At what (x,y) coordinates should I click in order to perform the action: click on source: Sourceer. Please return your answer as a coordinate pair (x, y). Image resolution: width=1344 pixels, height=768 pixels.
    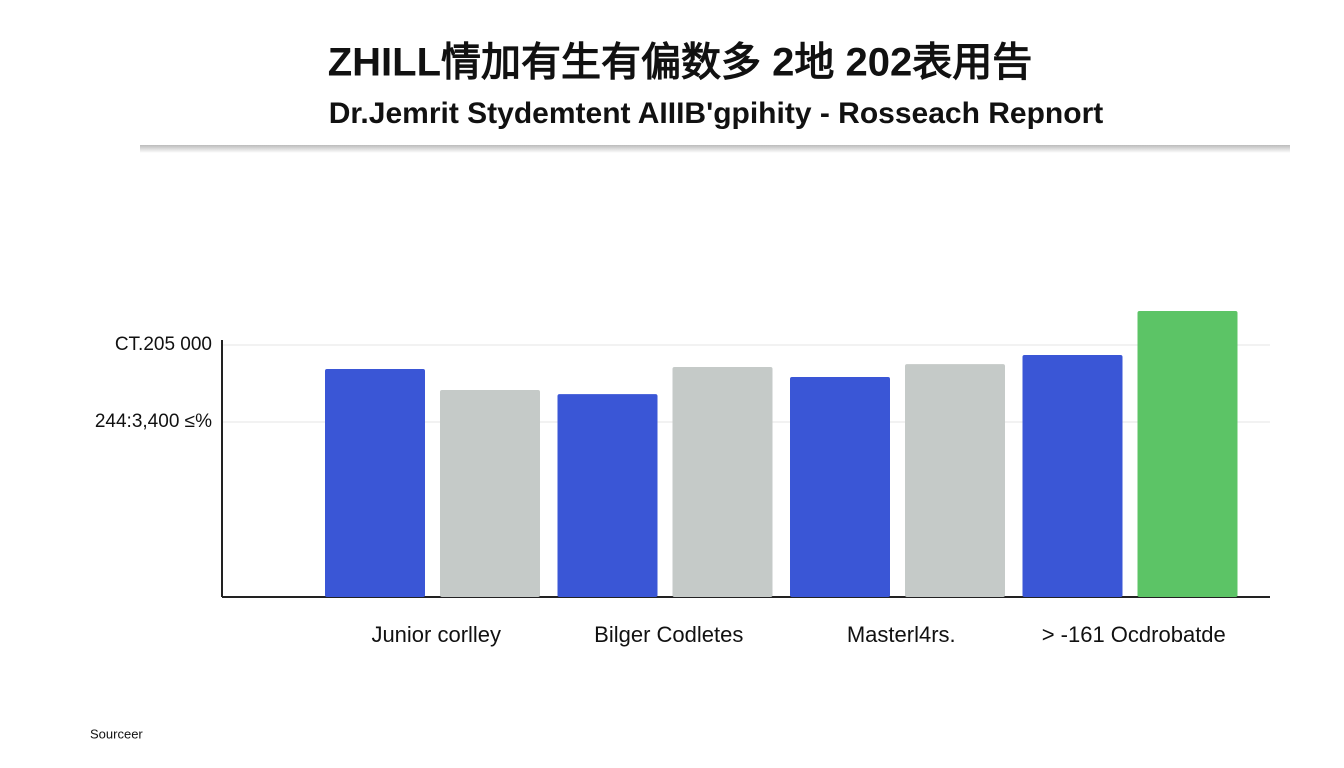
    Looking at the image, I should click on (116, 733).